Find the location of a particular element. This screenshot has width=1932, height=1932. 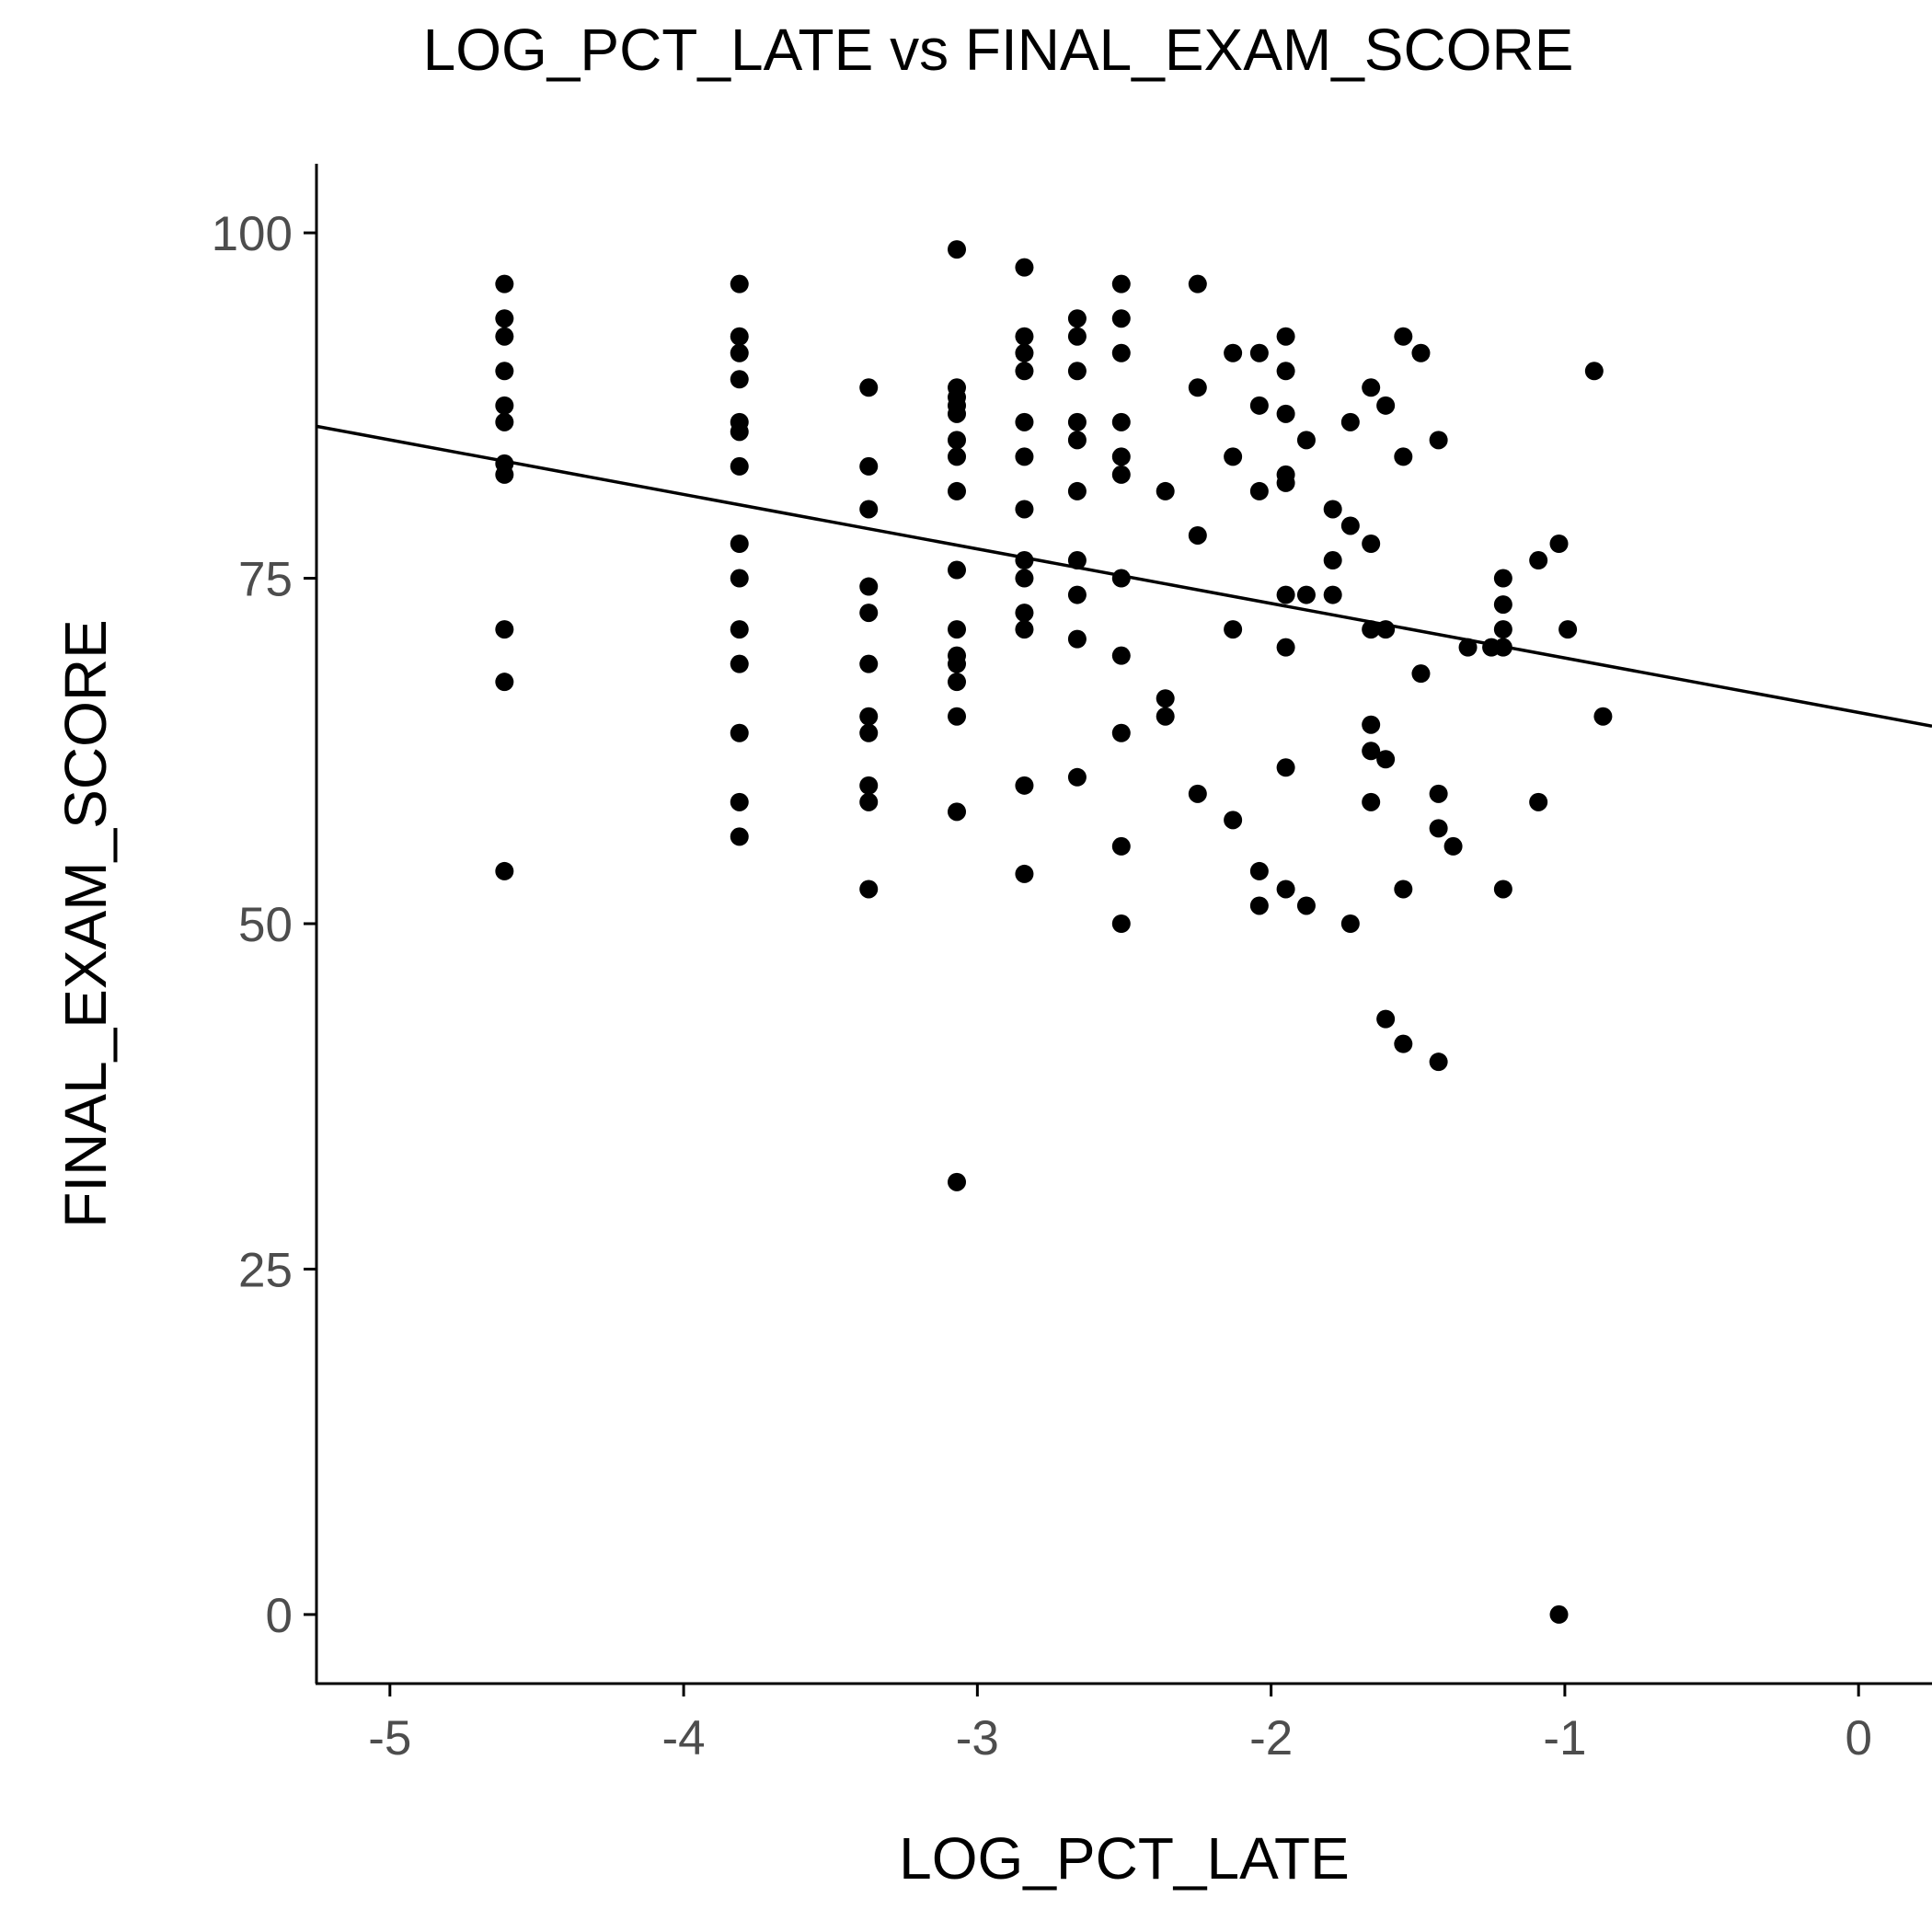

x-tick-label: -2 is located at coordinates (1271, 1738).